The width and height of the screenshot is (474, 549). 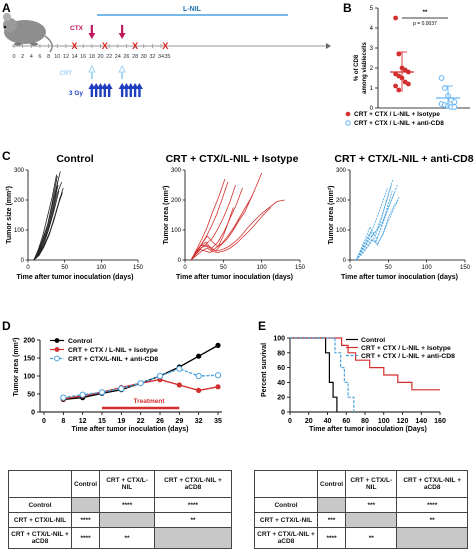 I want to click on timeline-tick-label: 4, so click(x=31, y=57).